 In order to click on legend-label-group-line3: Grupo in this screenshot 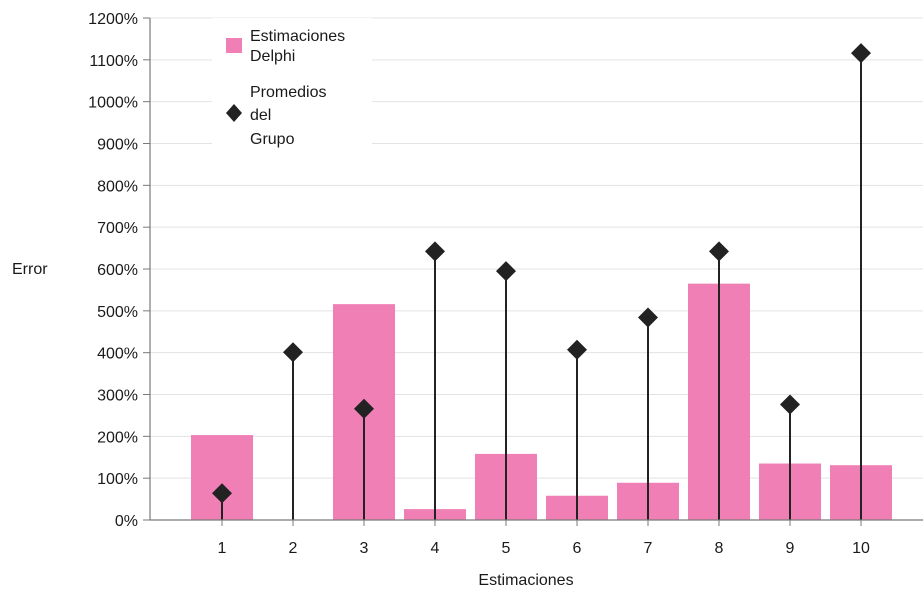, I will do `click(272, 139)`.